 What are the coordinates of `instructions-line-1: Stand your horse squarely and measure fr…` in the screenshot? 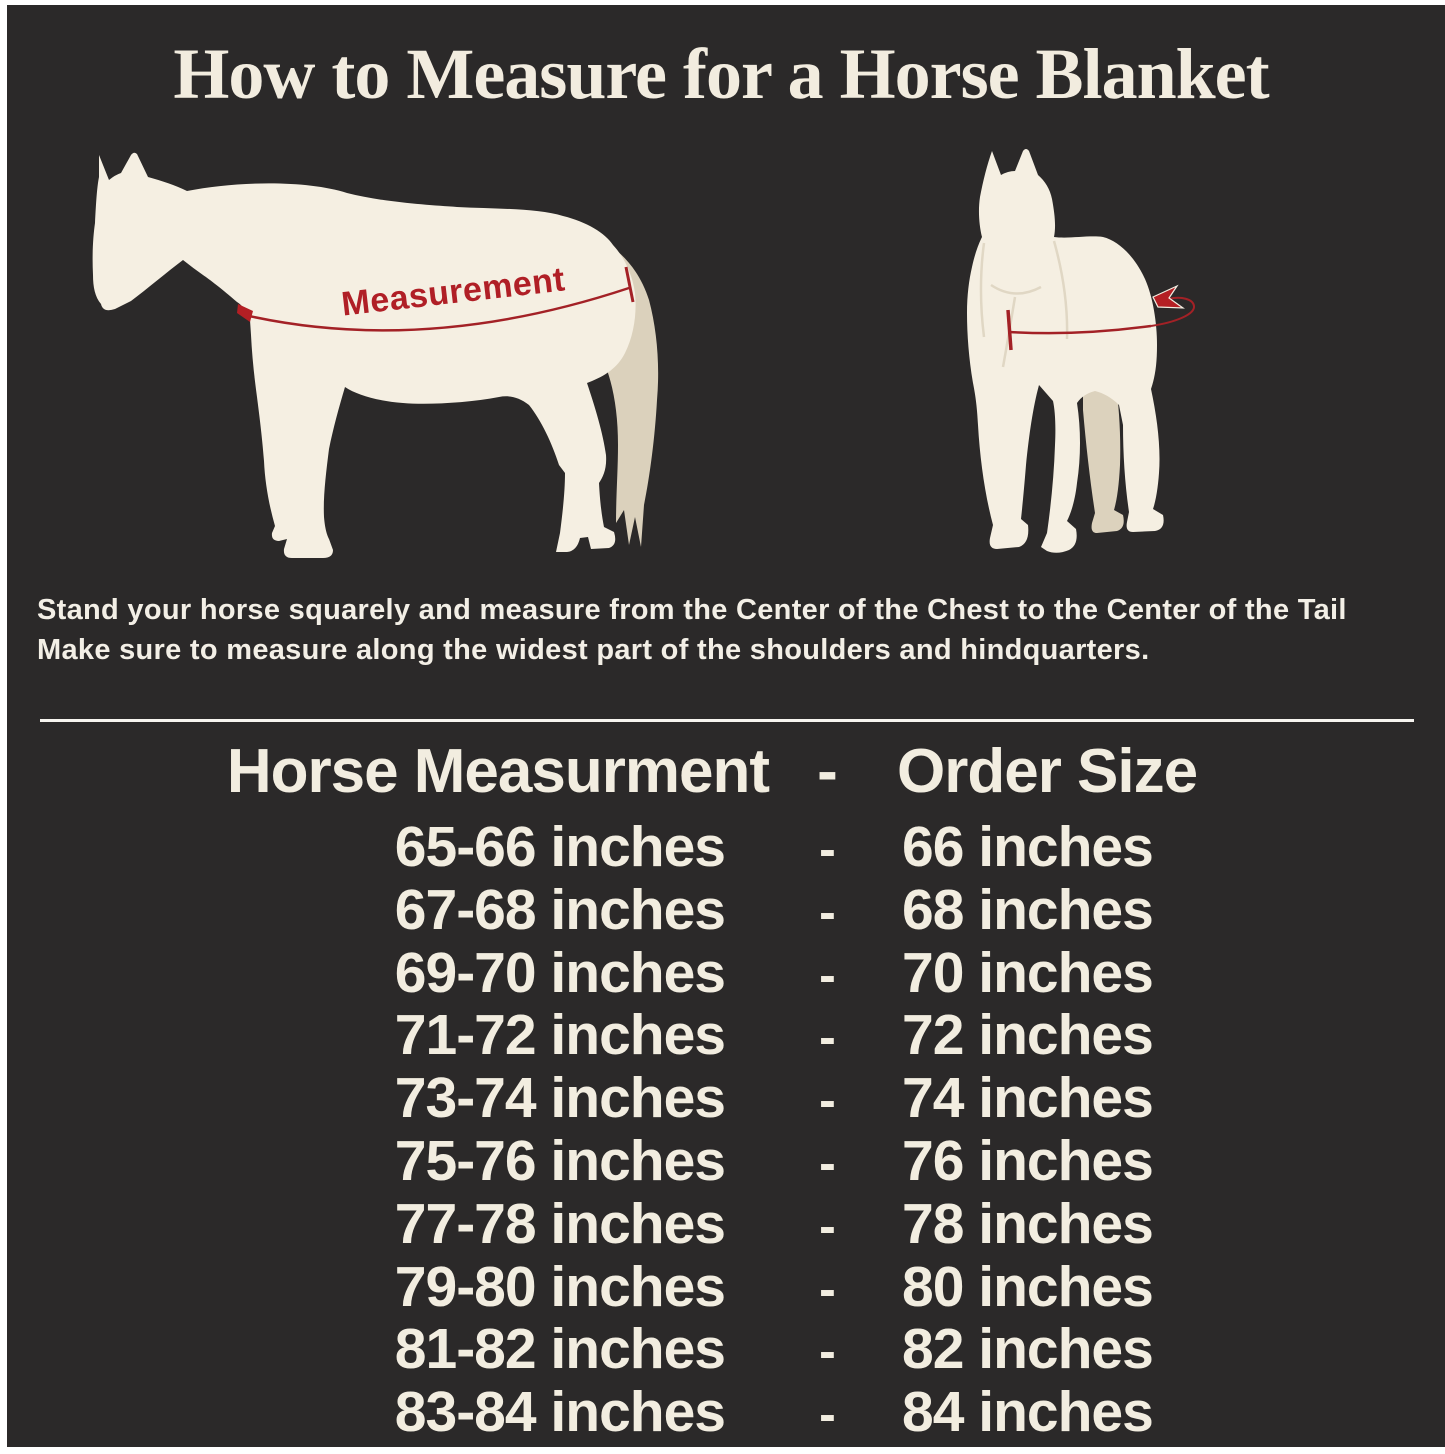 It's located at (692, 610).